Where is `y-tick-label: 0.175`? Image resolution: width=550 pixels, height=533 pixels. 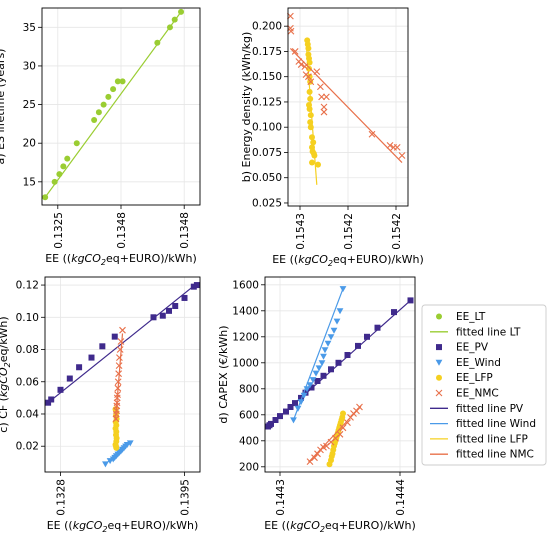 y-tick-label: 0.175 is located at coordinates (267, 52).